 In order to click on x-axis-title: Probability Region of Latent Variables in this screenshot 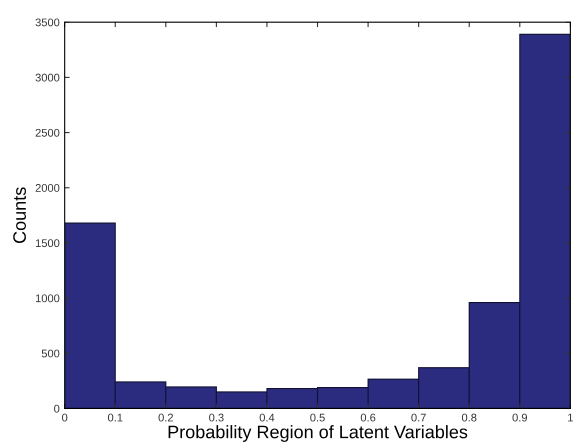, I will do `click(318, 433)`.